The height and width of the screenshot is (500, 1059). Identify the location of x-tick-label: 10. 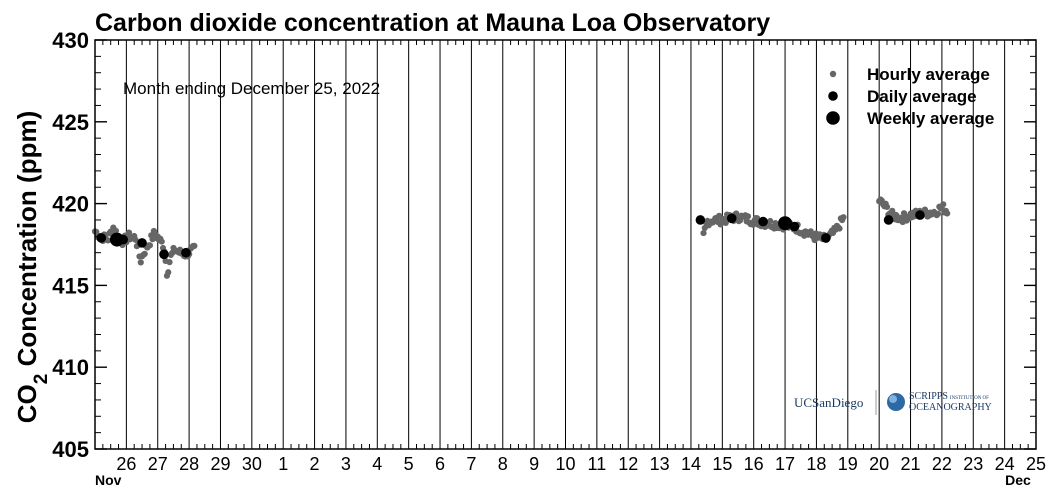
(565, 464).